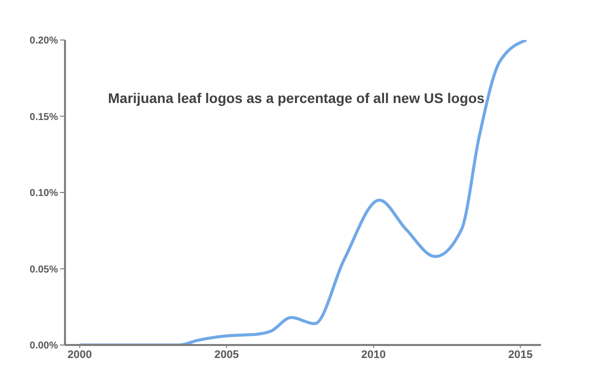 The width and height of the screenshot is (600, 389). Describe the element at coordinates (226, 354) in the screenshot. I see `x-tick-label: 2005` at that location.